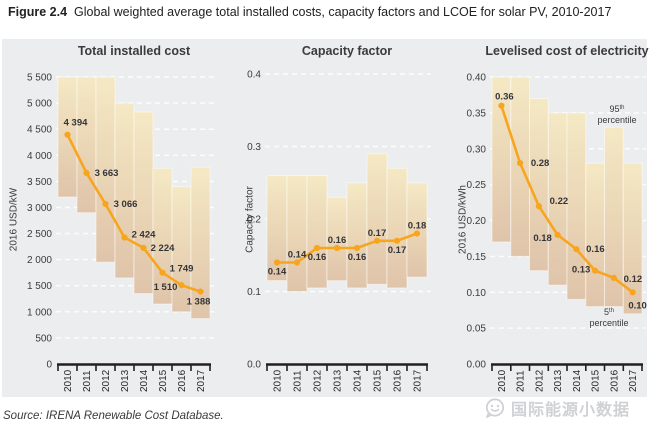 The height and width of the screenshot is (430, 663). Describe the element at coordinates (477, 257) in the screenshot. I see `y-tick-label: 0.15` at that location.